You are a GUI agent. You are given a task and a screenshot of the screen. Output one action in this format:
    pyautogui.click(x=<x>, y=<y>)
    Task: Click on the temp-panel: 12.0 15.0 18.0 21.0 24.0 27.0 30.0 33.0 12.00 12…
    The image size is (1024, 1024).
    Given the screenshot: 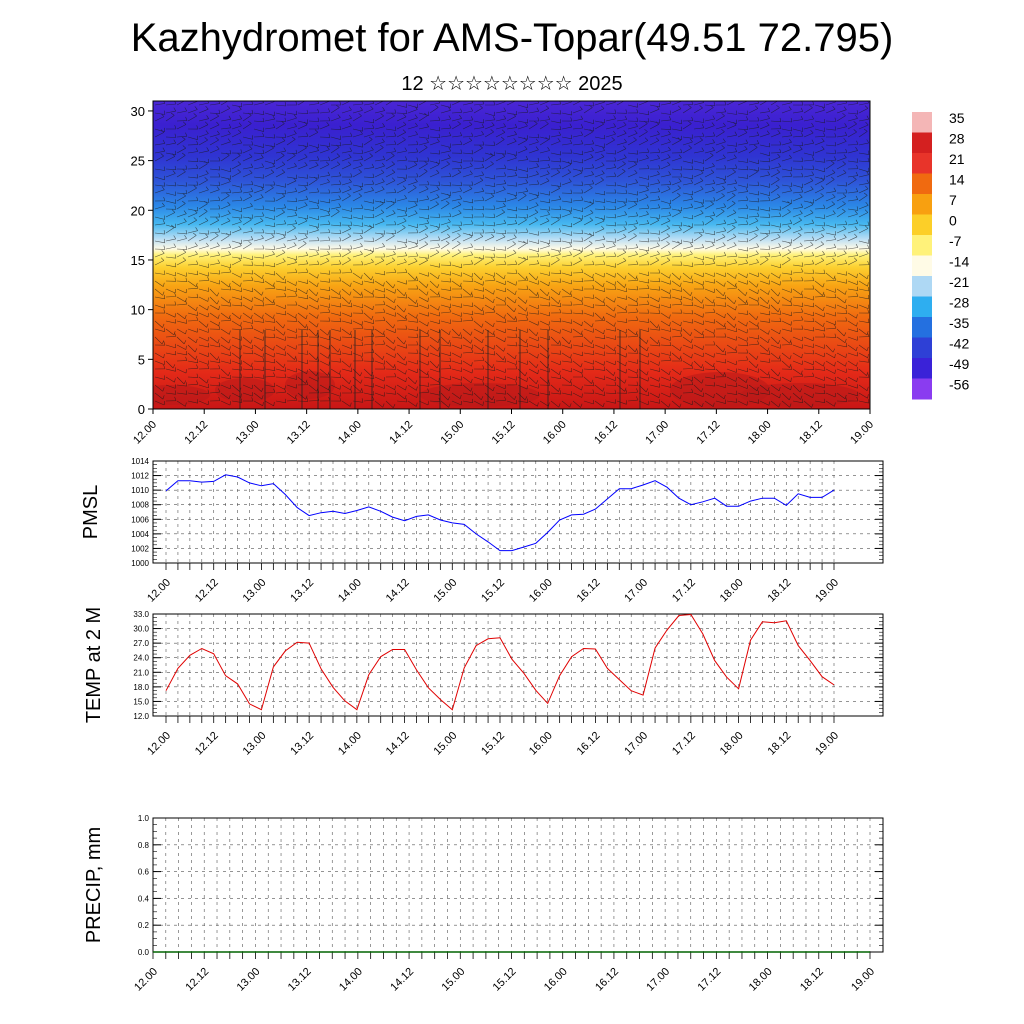 What is the action you would take?
    pyautogui.click(x=483, y=682)
    